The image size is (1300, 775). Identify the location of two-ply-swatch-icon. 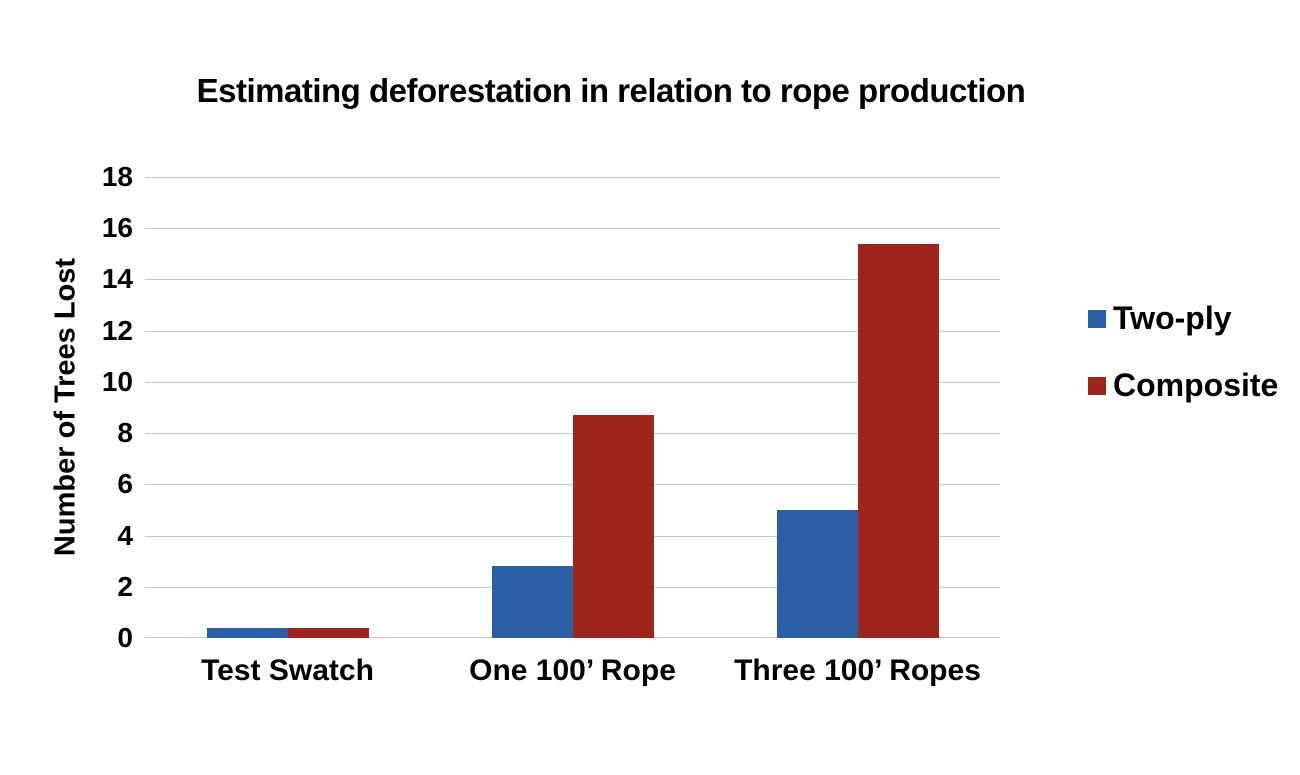
(1097, 318).